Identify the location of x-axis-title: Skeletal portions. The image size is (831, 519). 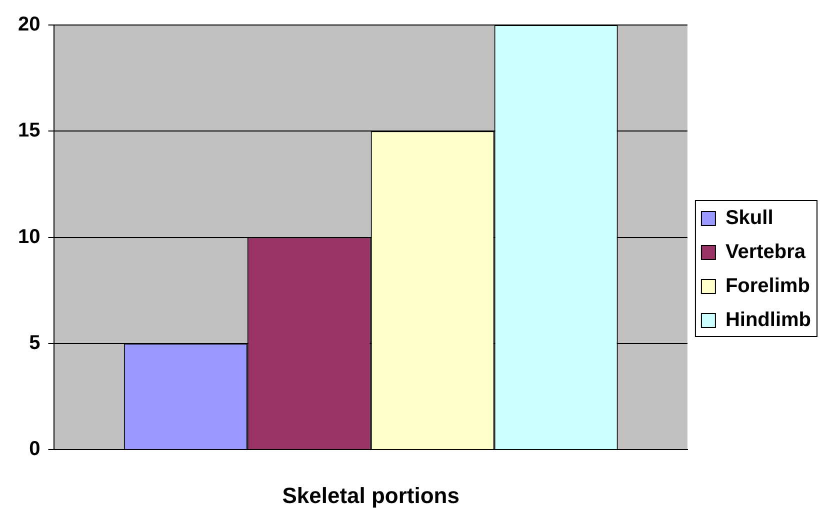
(371, 495).